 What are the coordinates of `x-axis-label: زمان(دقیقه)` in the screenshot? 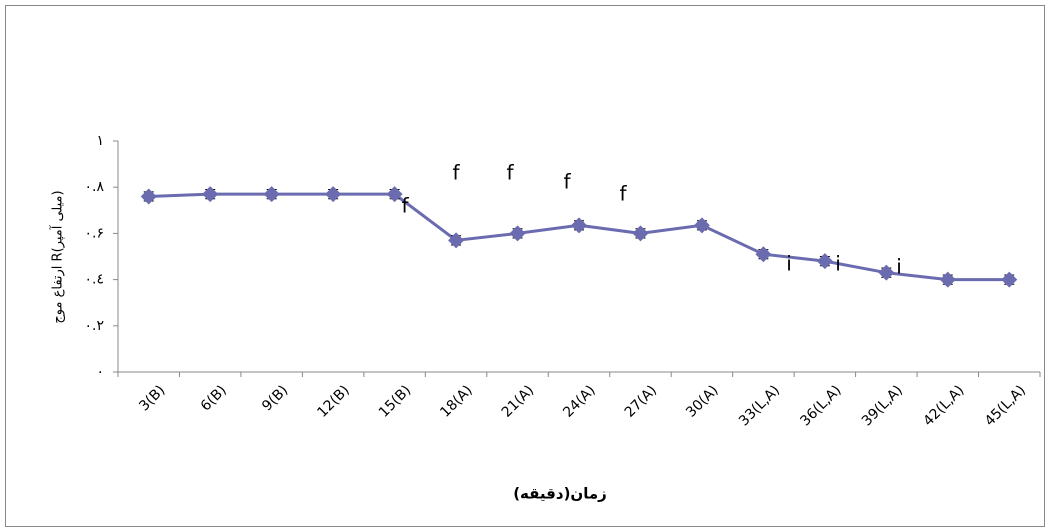 It's located at (560, 494).